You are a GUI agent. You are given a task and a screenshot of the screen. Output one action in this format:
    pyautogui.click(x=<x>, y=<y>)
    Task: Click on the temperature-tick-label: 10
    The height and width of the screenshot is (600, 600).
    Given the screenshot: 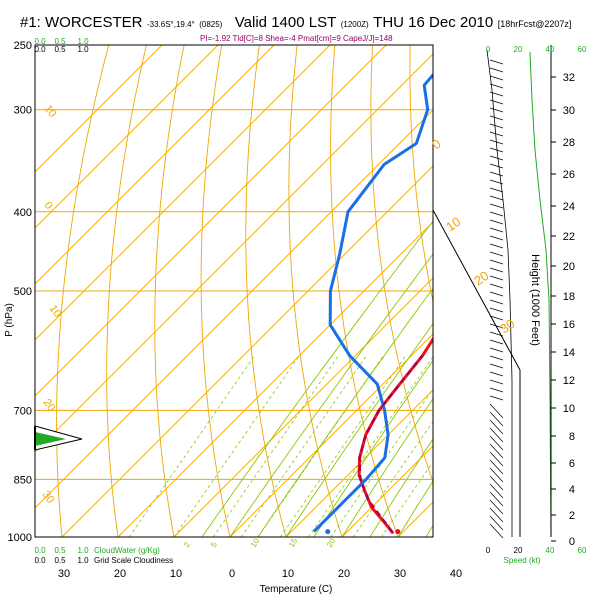 What is the action you would take?
    pyautogui.click(x=288, y=574)
    